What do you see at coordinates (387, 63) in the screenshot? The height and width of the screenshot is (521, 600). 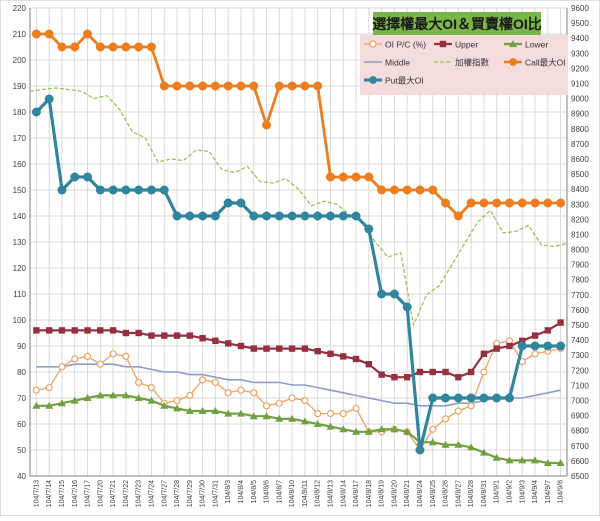 I see `legend-item-middle: Middle` at bounding box center [387, 63].